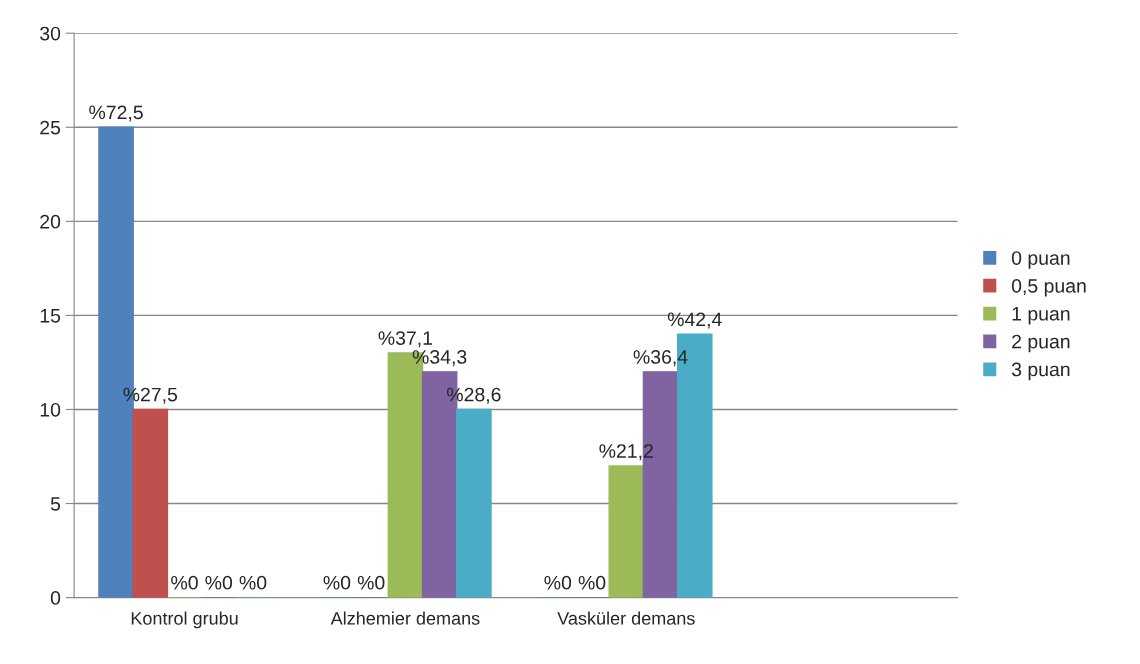 The width and height of the screenshot is (1140, 664). I want to click on y-tick-label: 30, so click(50, 33).